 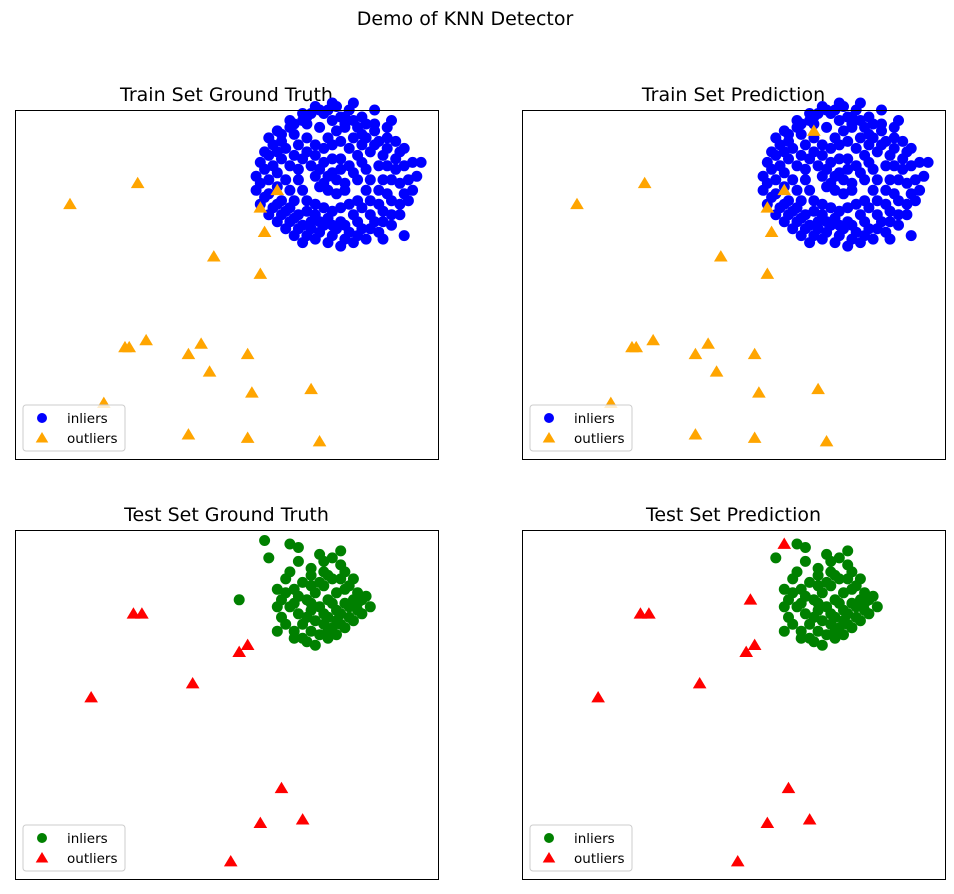 I want to click on legend-box, so click(x=74, y=848).